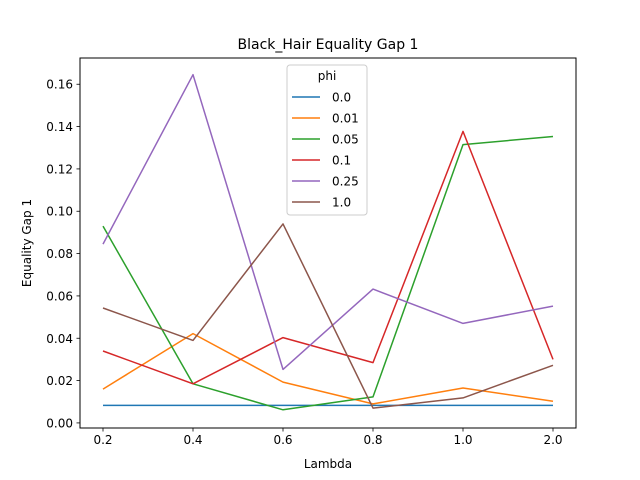 The height and width of the screenshot is (480, 640). Describe the element at coordinates (59, 339) in the screenshot. I see `y-tick-label: 0.04` at that location.